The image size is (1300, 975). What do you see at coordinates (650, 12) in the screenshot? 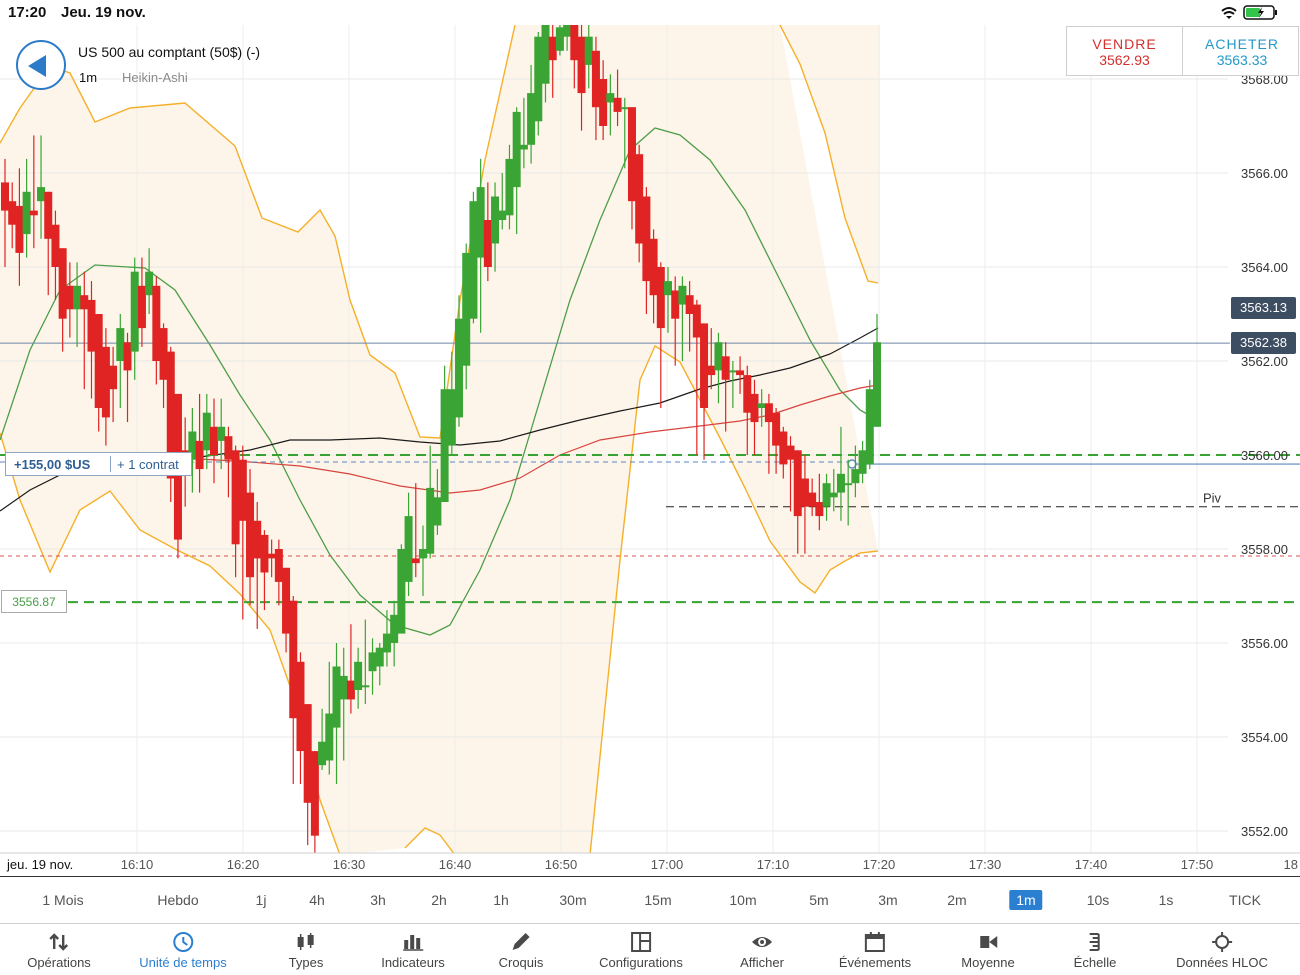
I see `status-bar: 17:20 Jeu. 19 nov.` at bounding box center [650, 12].